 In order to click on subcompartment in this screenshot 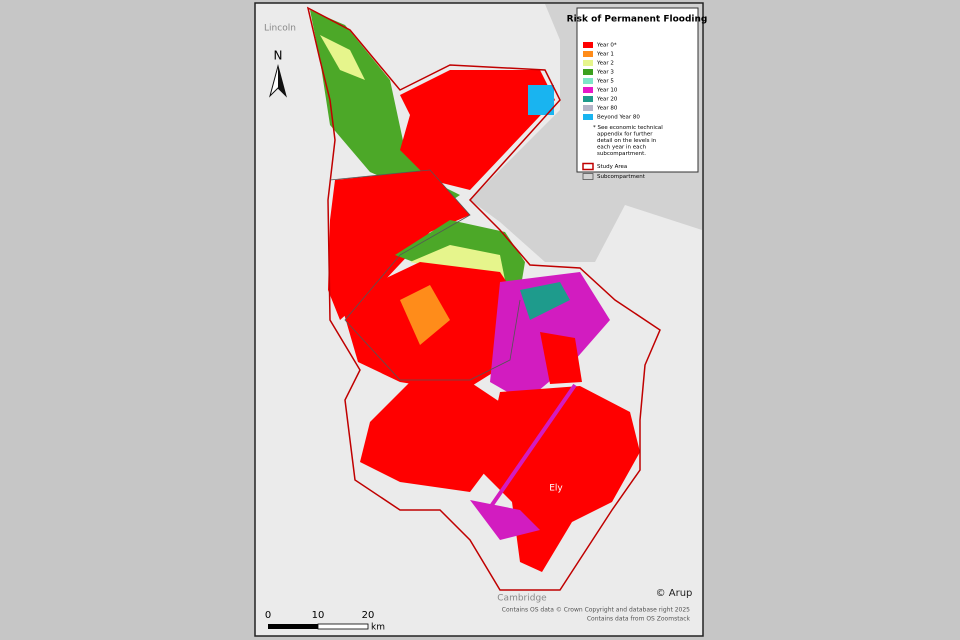, I will do `click(425, 275)`.